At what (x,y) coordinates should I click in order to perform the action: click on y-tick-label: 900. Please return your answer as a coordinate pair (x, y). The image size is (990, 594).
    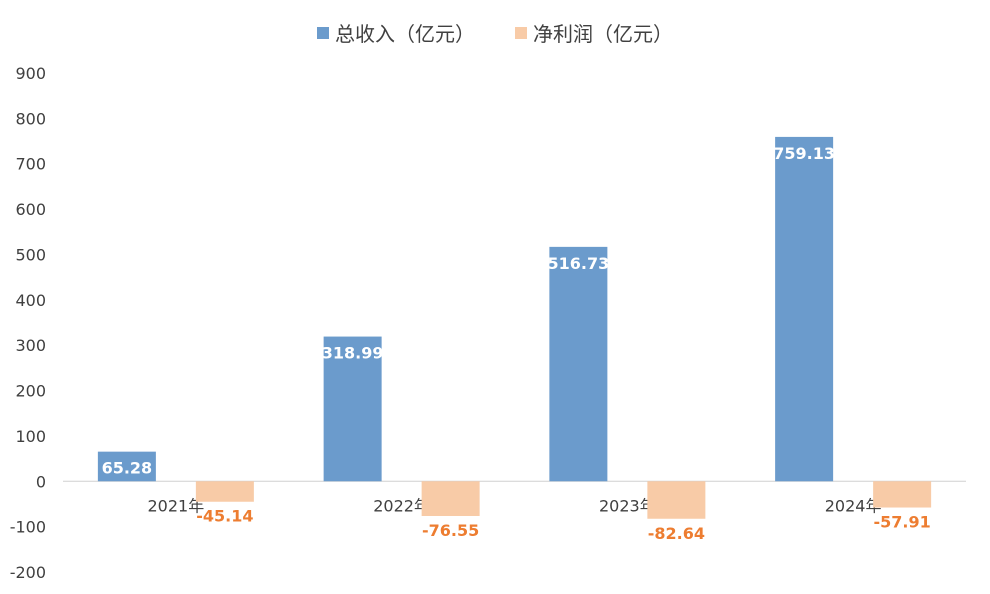
    Looking at the image, I should click on (30, 73).